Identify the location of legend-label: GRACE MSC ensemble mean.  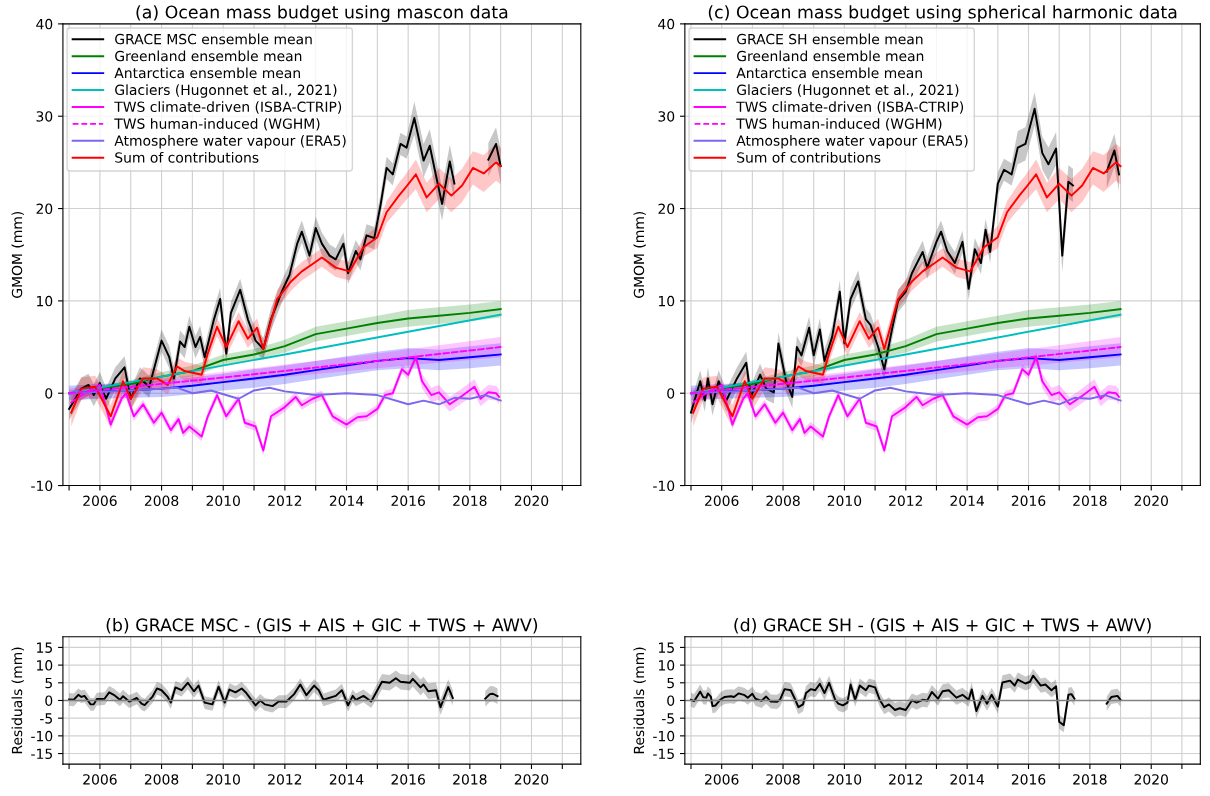
(213, 39).